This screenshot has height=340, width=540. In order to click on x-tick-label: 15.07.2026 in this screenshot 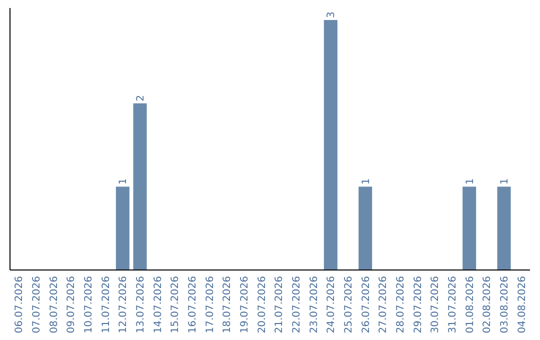, I will do `click(176, 305)`.